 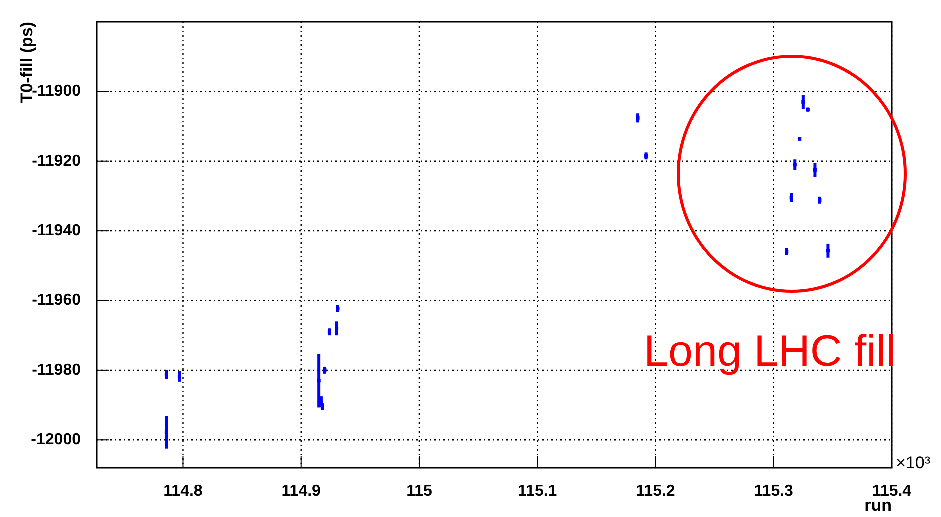 What do you see at coordinates (57, 301) in the screenshot?
I see `y-tick-label: -11960` at bounding box center [57, 301].